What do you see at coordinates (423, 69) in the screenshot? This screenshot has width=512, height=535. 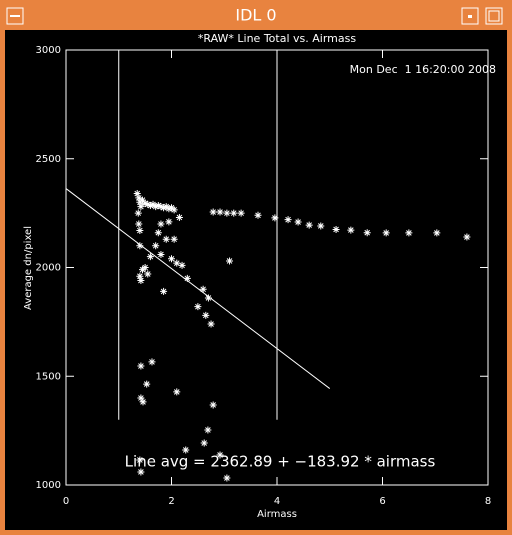 I see `timestamp: Mon Dec 1 16:20:00 2008` at bounding box center [423, 69].